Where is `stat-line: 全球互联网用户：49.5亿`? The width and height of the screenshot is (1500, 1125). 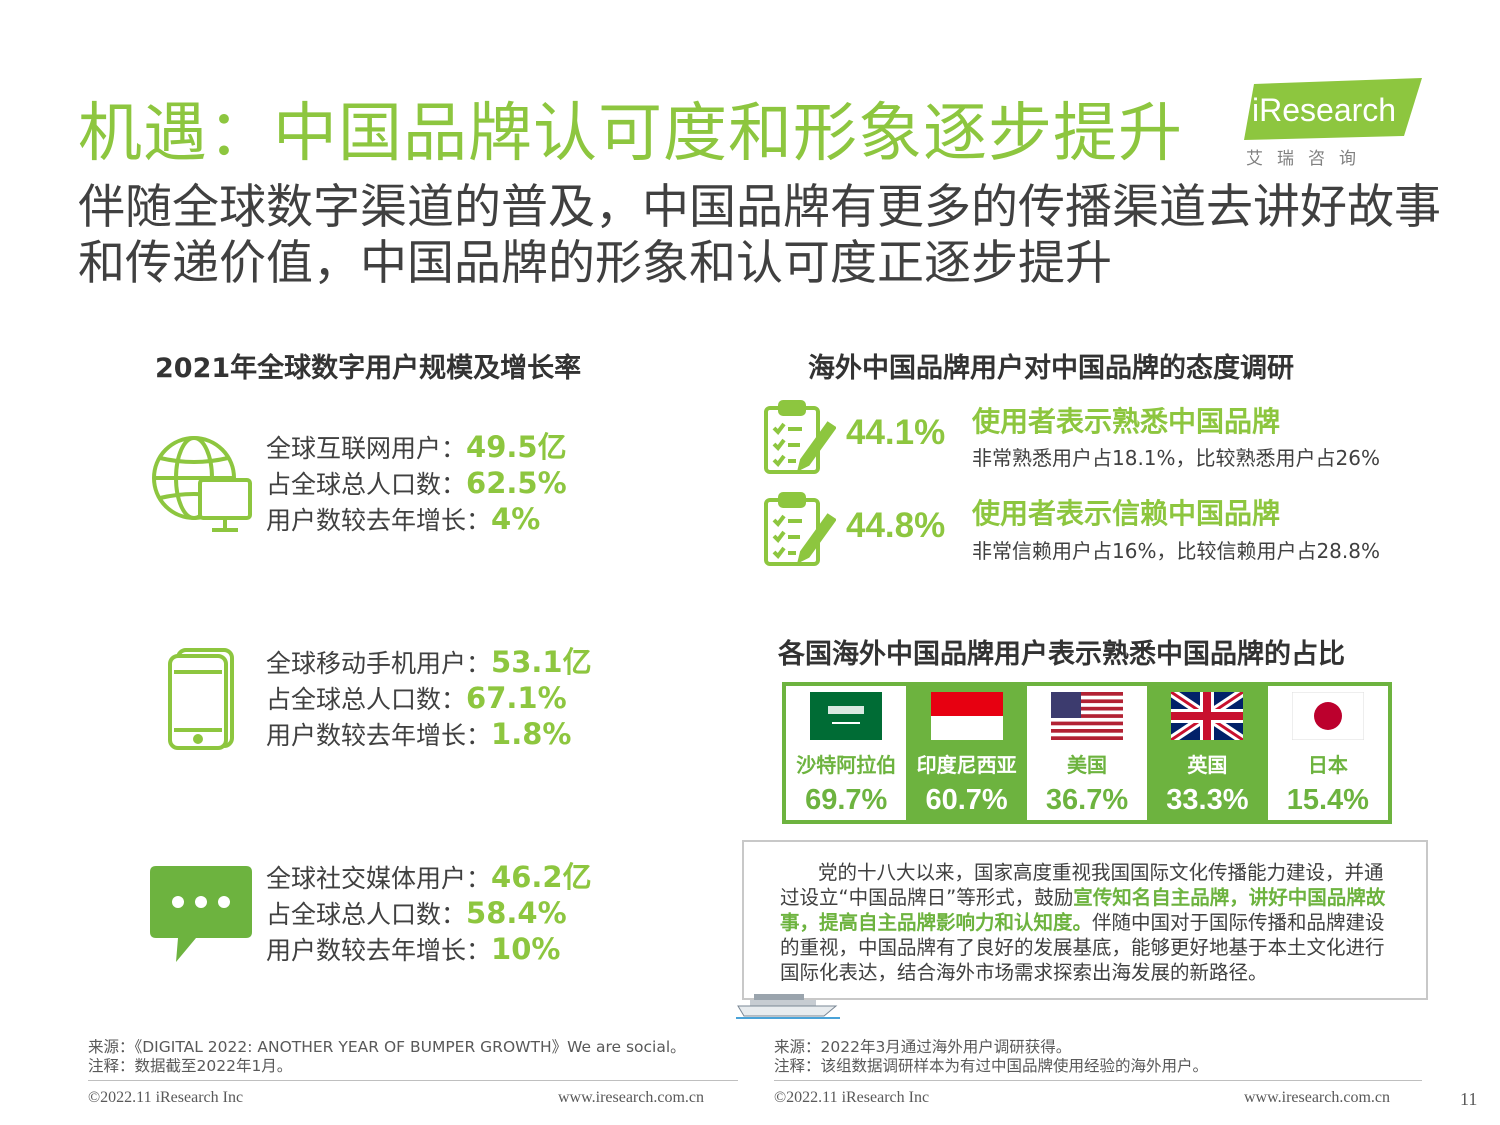 stat-line: 全球互联网用户：49.5亿 is located at coordinates (416, 448).